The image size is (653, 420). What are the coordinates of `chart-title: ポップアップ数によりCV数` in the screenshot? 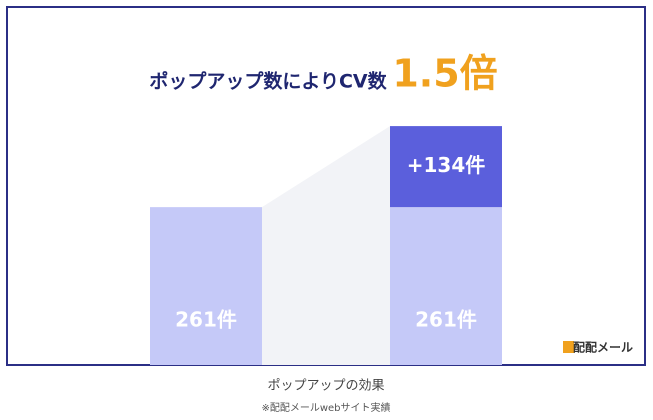 It's located at (268, 81).